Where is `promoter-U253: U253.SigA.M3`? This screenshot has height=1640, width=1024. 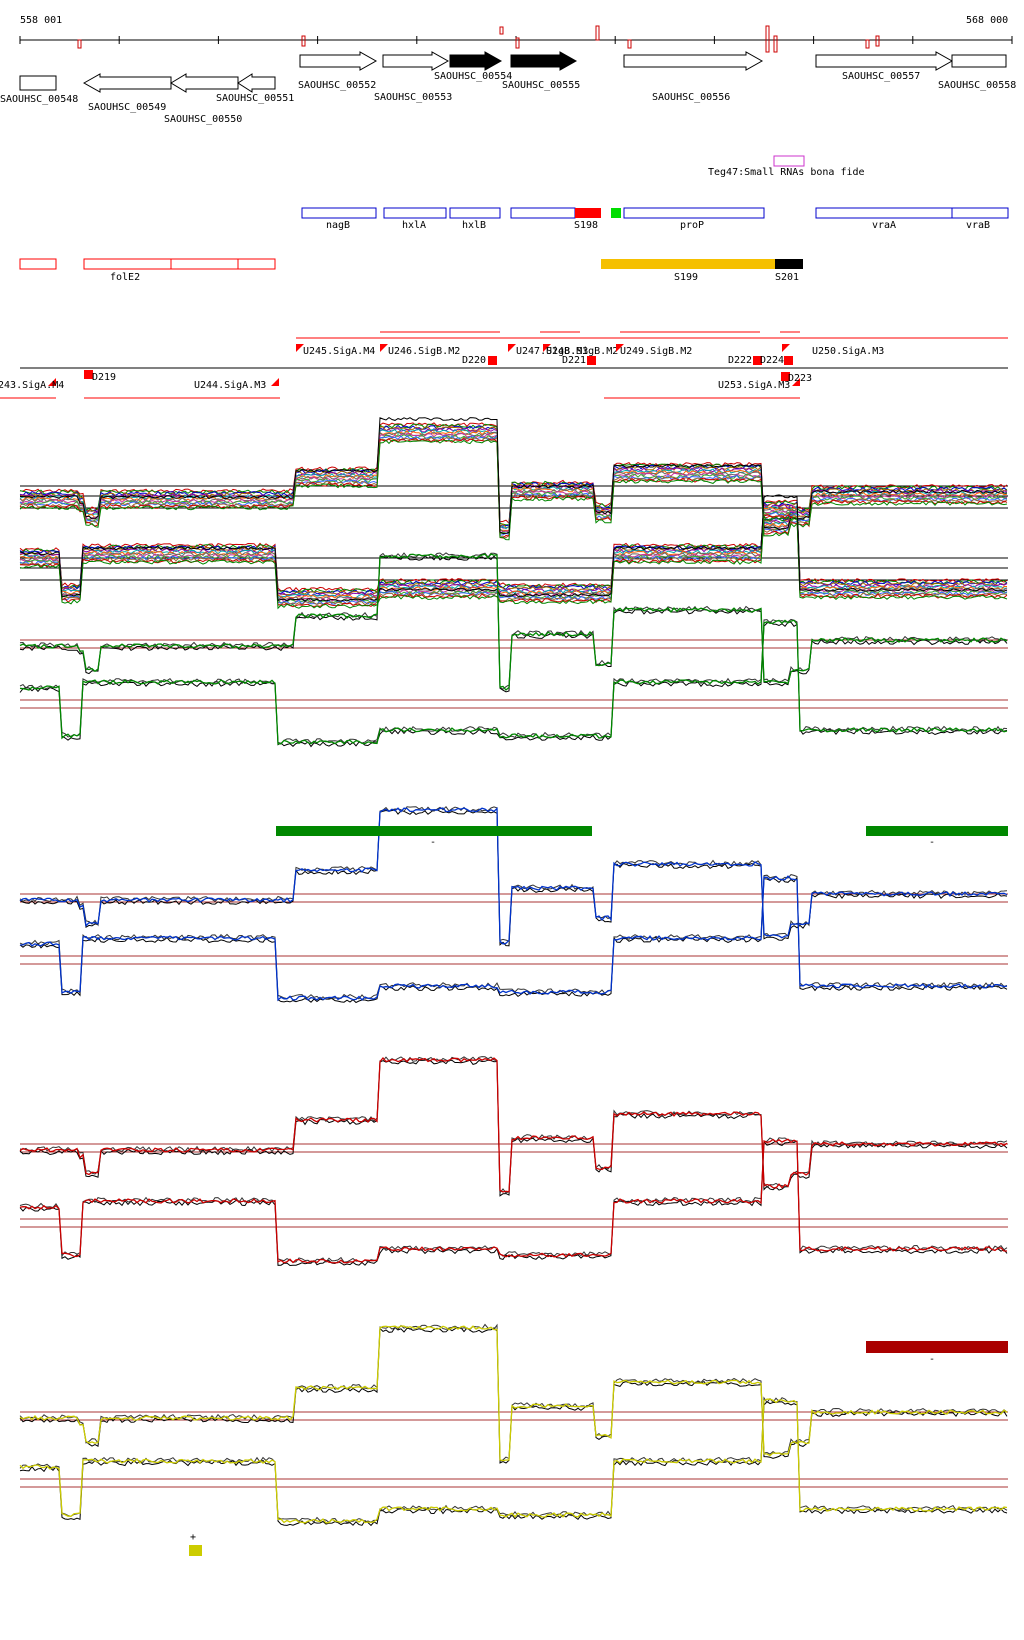 promoter-U253: U253.SigA.M3 is located at coordinates (759, 384).